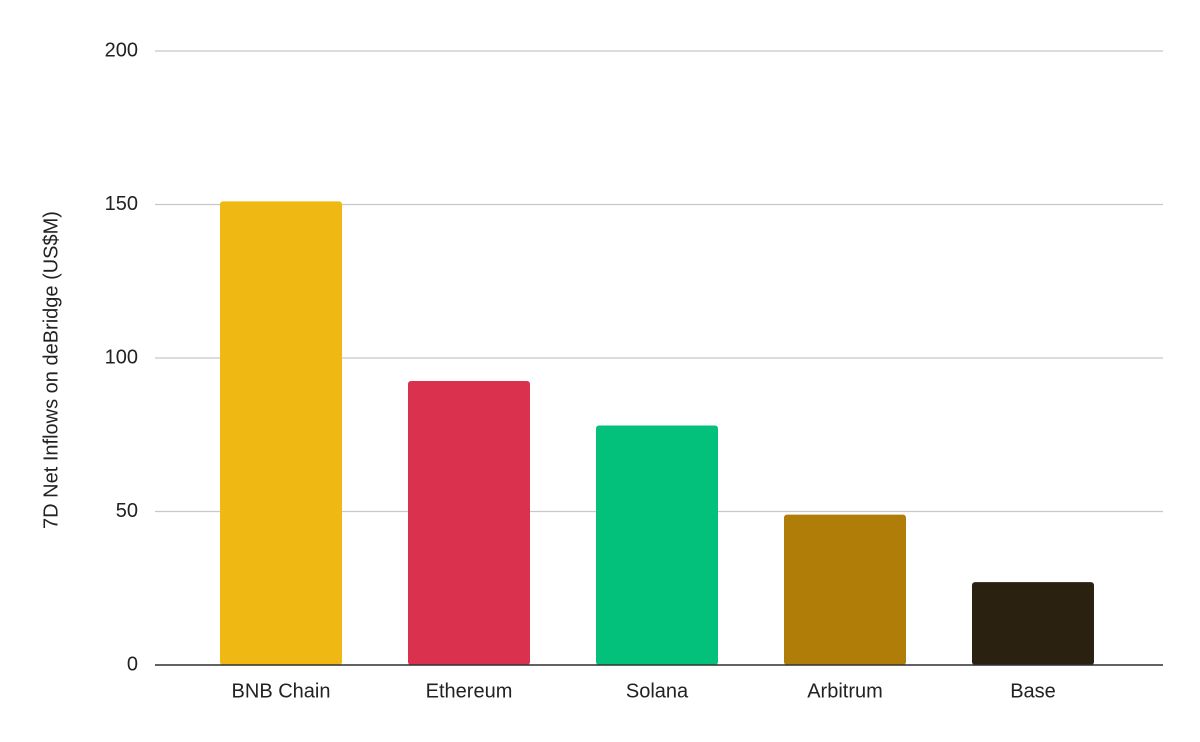  What do you see at coordinates (127, 511) in the screenshot?
I see `y-tick-label: 50` at bounding box center [127, 511].